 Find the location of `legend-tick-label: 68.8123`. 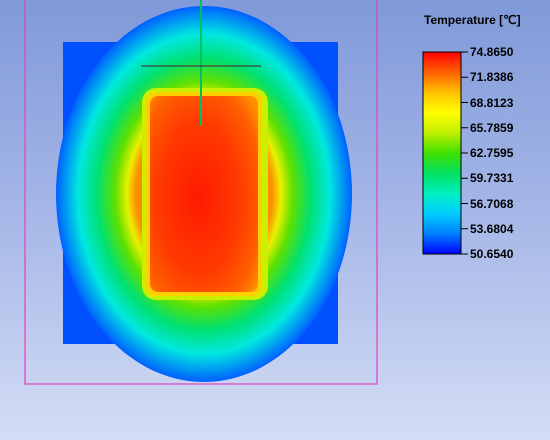

legend-tick-label: 68.8123 is located at coordinates (492, 102).